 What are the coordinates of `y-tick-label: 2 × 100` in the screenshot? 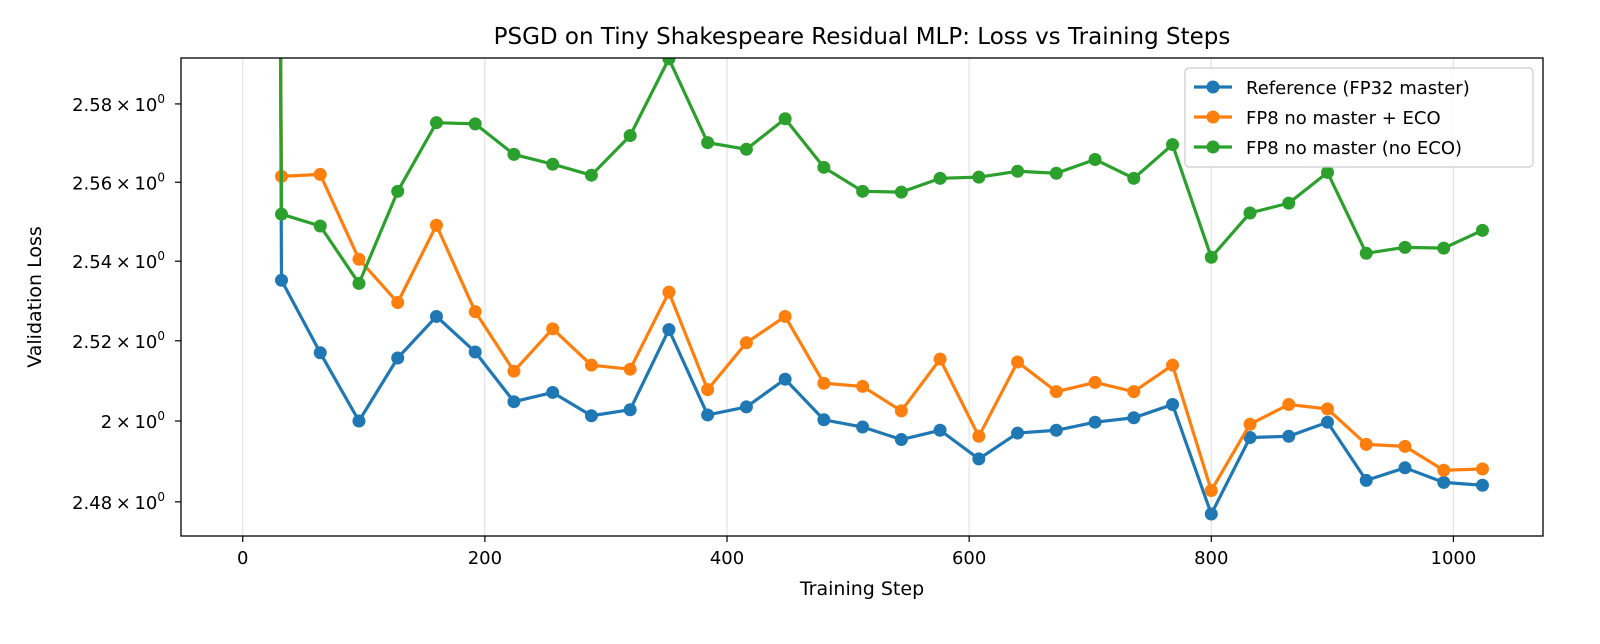 It's located at (133, 421).